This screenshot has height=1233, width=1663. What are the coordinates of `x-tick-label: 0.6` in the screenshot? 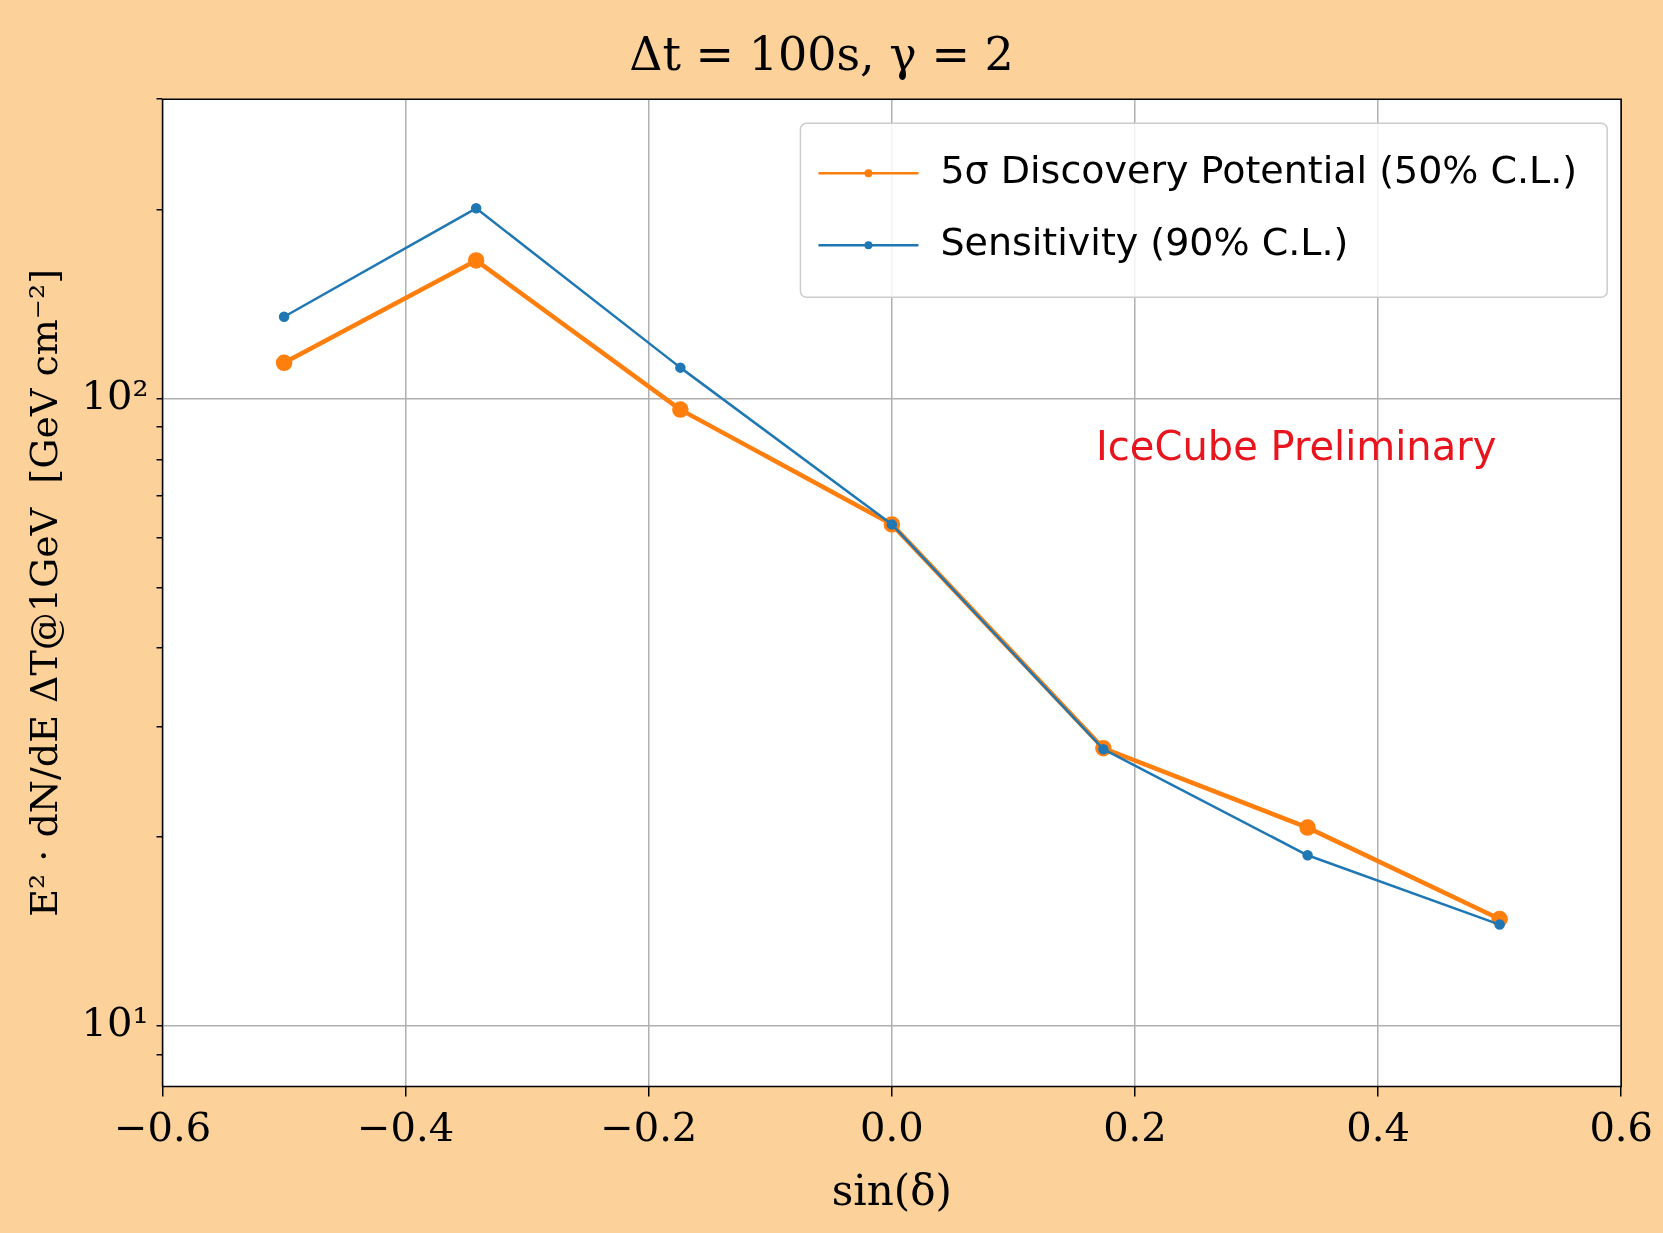 It's located at (1621, 1126).